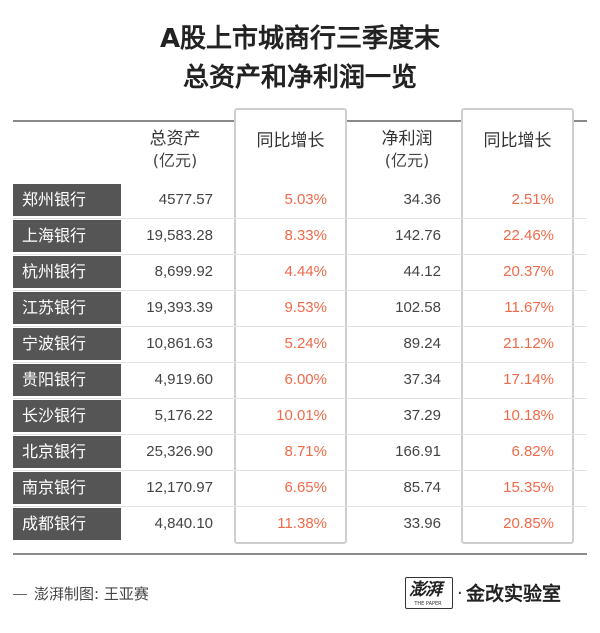 The image size is (600, 633). I want to click on assets-yoy-value: 6.65%, so click(305, 487).